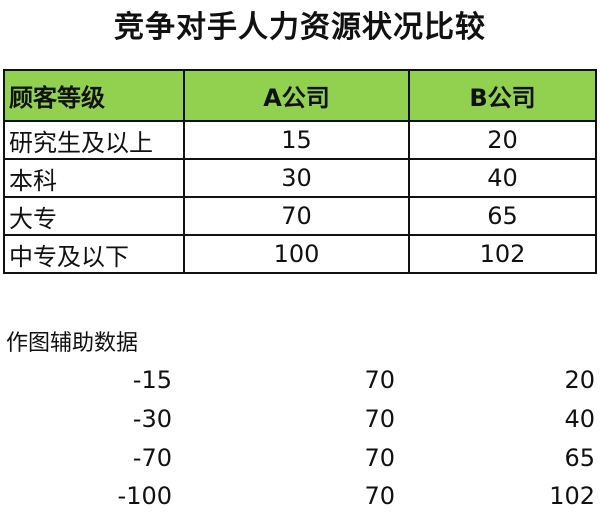 This screenshot has width=600, height=518. I want to click on cell: 大专, so click(94, 216).